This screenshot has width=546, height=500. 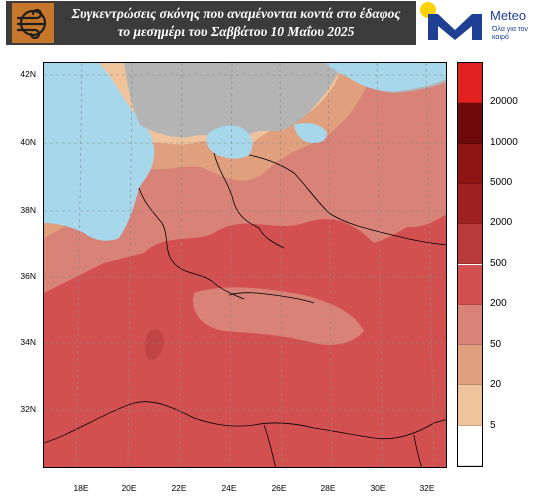 I want to click on lon-tick-label: 32E, so click(x=427, y=488).